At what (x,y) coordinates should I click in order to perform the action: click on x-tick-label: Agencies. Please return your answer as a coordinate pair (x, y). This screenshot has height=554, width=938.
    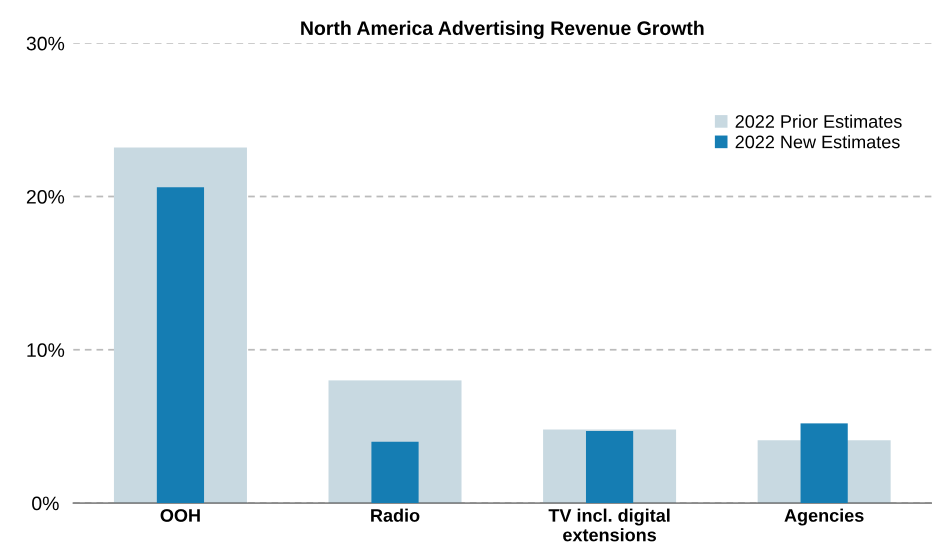
    Looking at the image, I should click on (824, 517).